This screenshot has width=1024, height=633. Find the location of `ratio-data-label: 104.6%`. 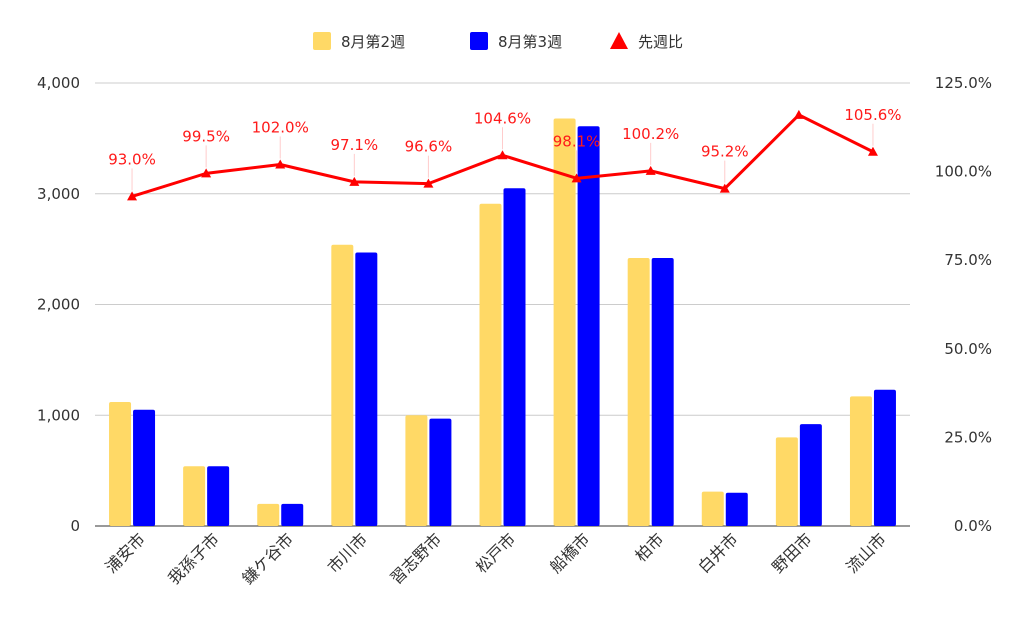

ratio-data-label: 104.6% is located at coordinates (502, 118).